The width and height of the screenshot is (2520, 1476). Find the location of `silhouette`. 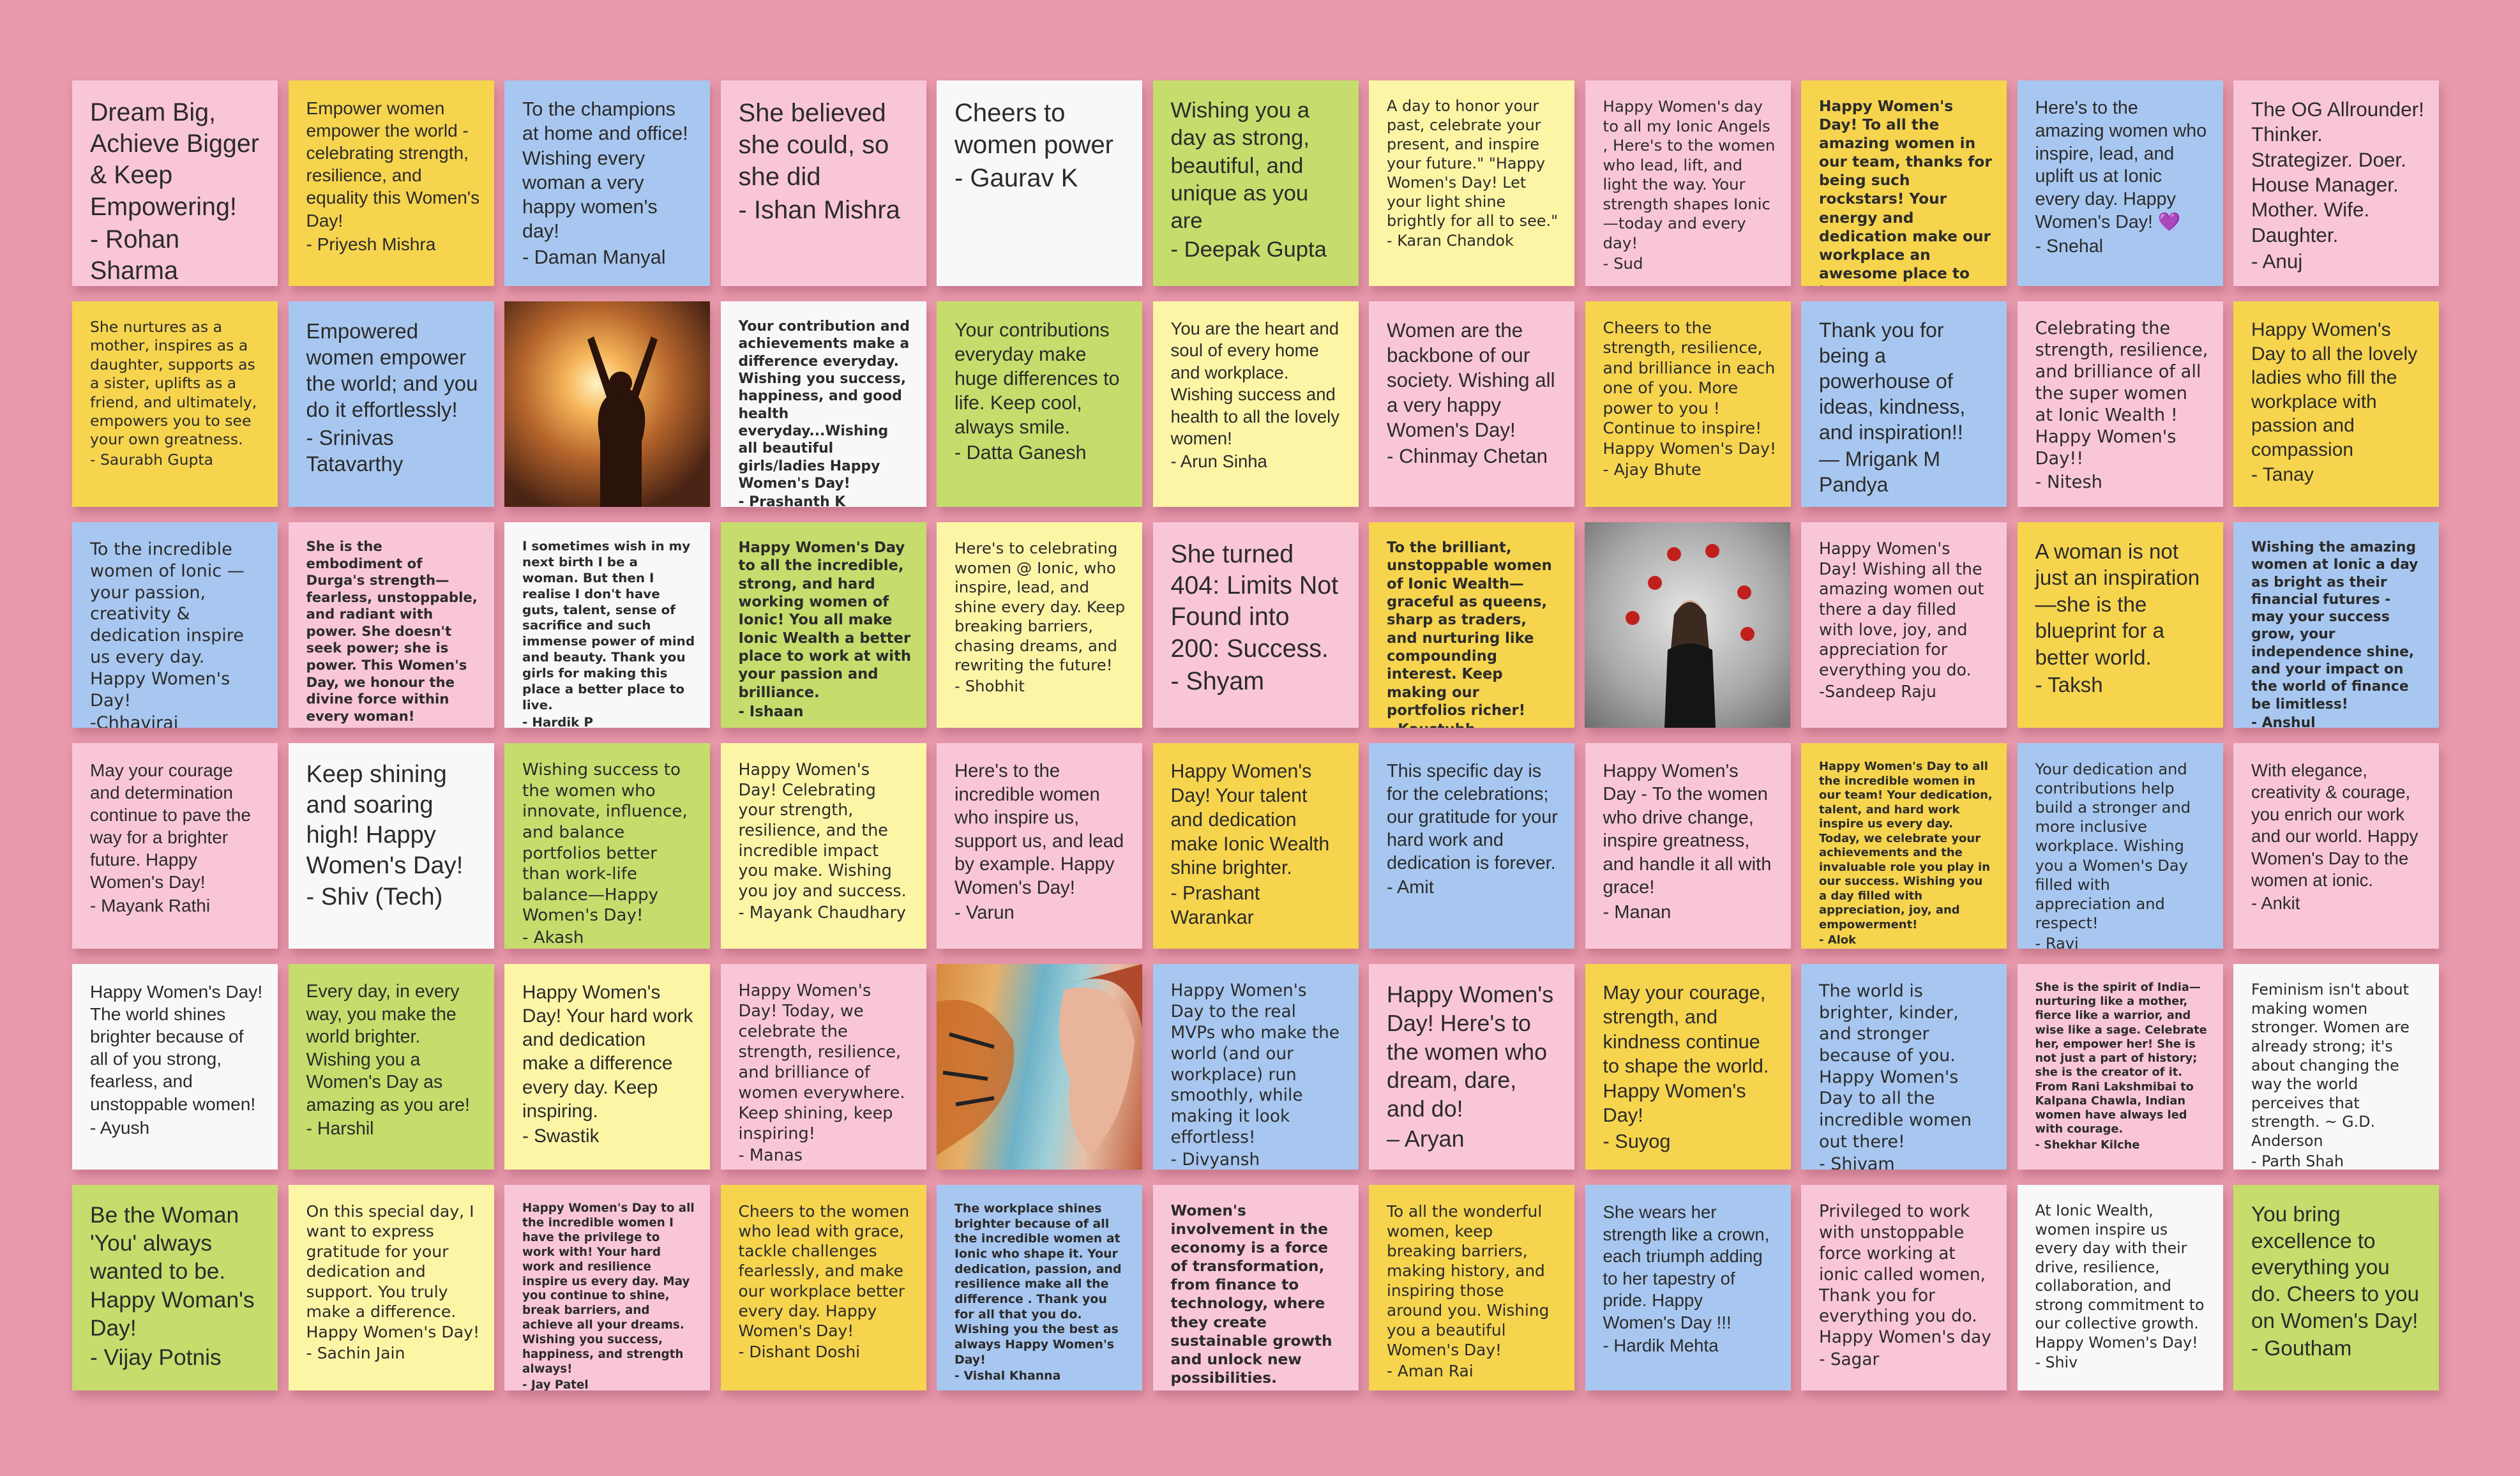

silhouette is located at coordinates (622, 421).